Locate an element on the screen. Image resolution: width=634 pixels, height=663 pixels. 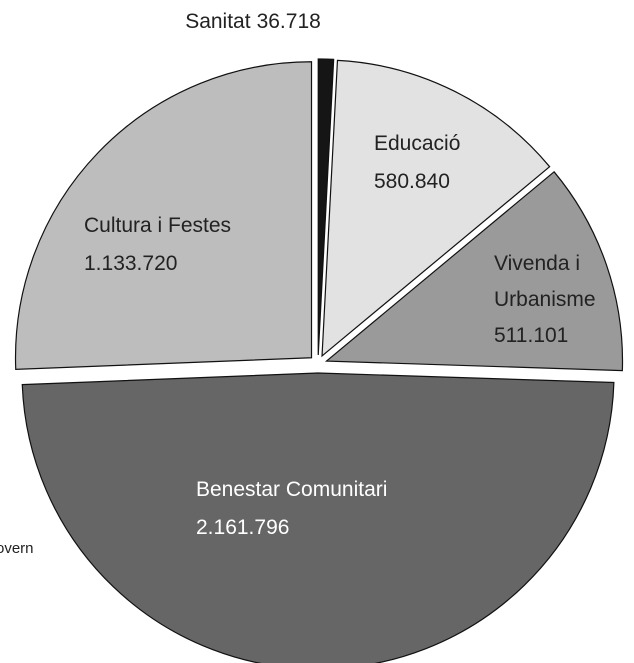
annotation: overn is located at coordinates (17, 548).